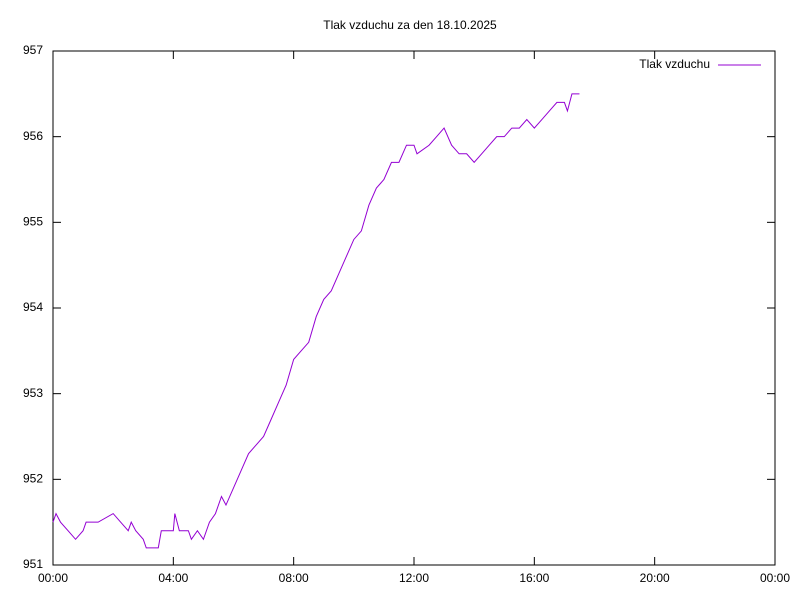 This screenshot has height=600, width=800. I want to click on y-tick-label: 953, so click(33, 393).